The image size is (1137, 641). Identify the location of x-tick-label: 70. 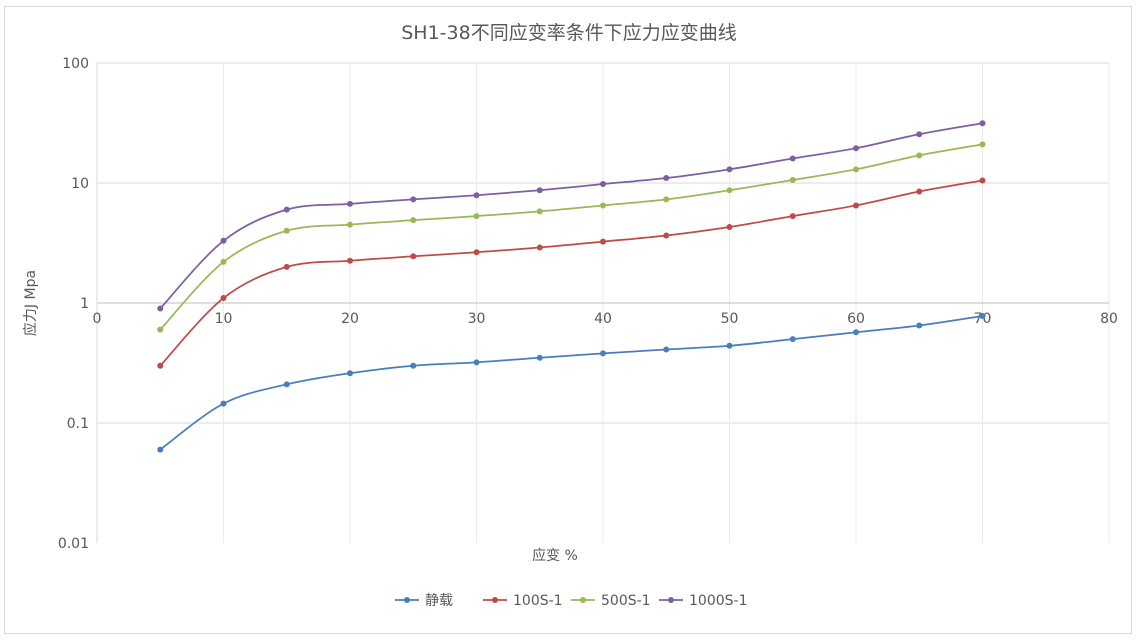
(983, 319).